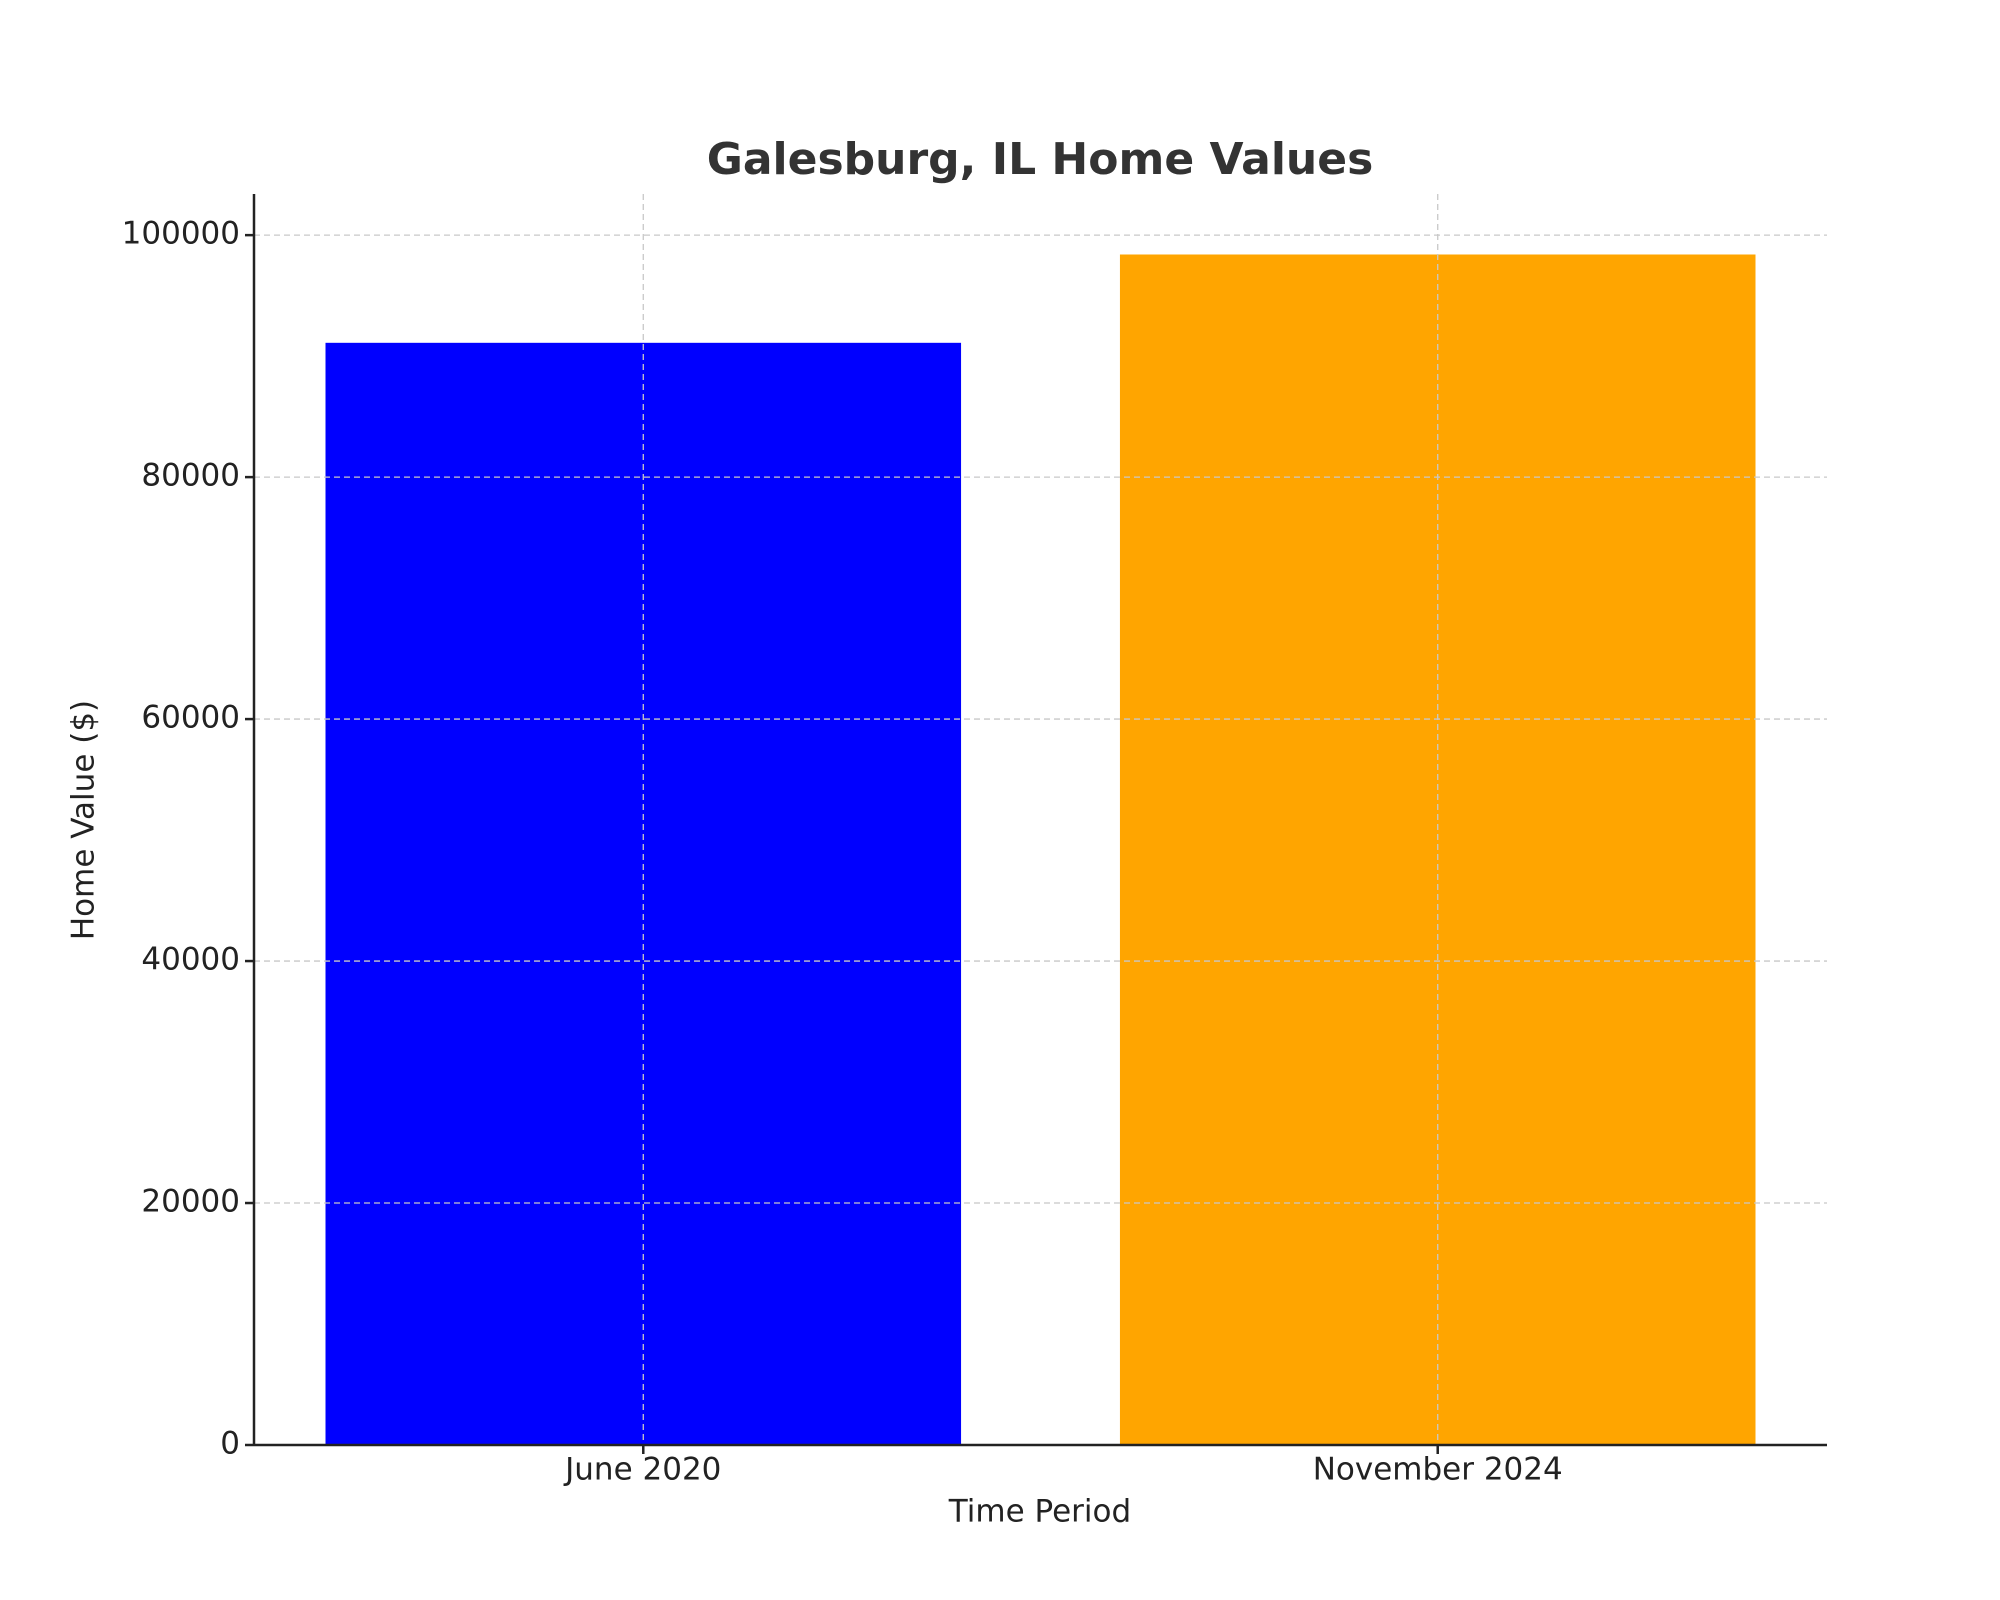  I want to click on chart-title: Galesburg, IL Home Values, so click(1040, 159).